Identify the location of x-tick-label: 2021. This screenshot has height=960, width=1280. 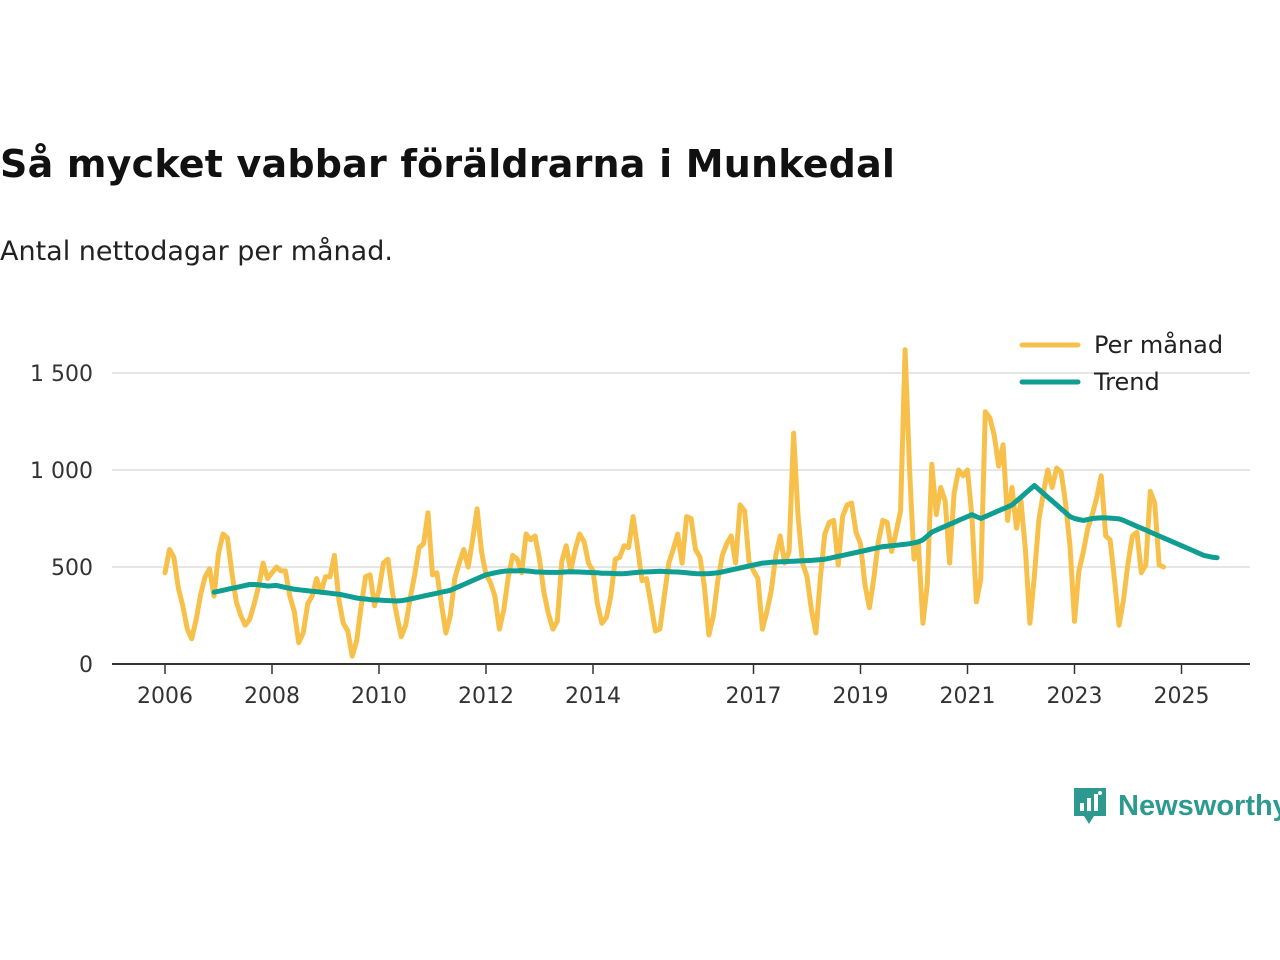
(968, 696).